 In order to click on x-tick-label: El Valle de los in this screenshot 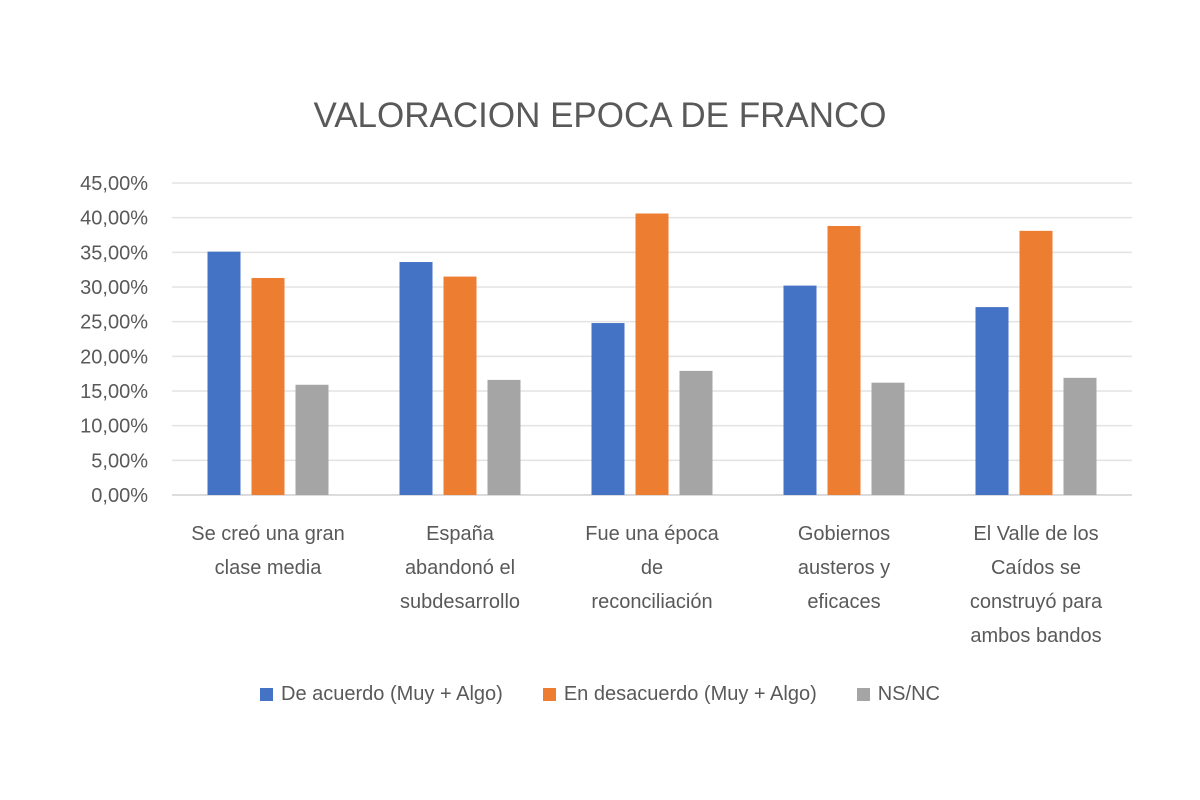, I will do `click(1035, 534)`.